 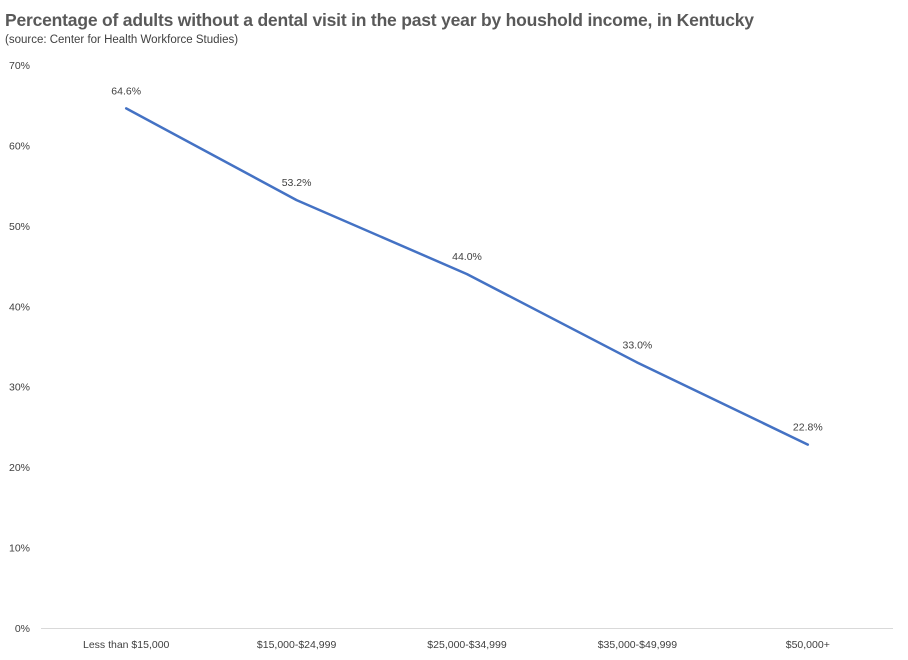 What do you see at coordinates (19, 347) in the screenshot?
I see `y-axis-labels: 0% 10% 20% 30% 40% 50% 60% 70%` at bounding box center [19, 347].